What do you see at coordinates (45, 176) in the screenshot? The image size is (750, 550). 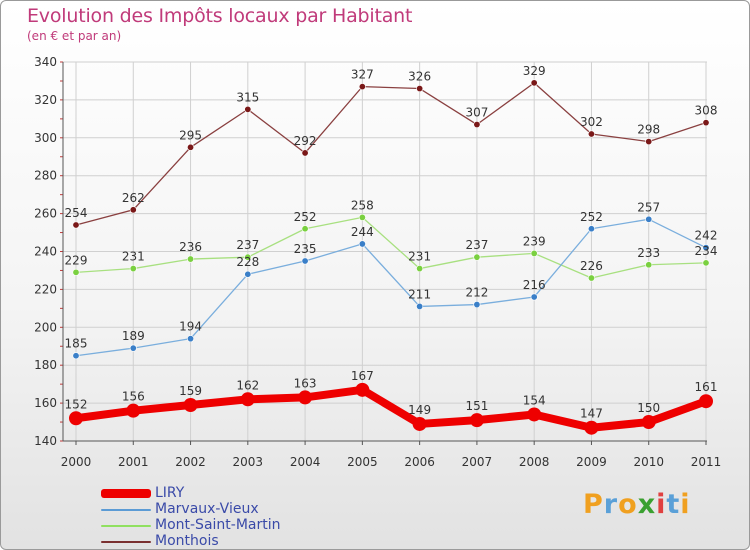 I see `y-tick-label: 280` at bounding box center [45, 176].